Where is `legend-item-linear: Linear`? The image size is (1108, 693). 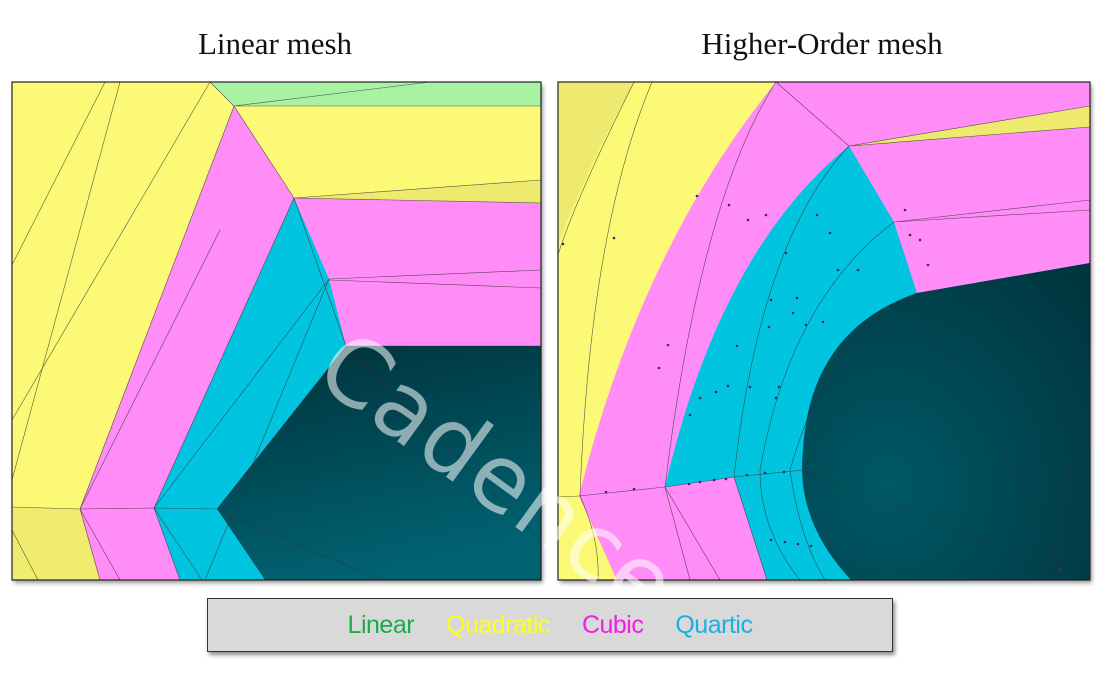
legend-item-linear: Linear is located at coordinates (381, 624).